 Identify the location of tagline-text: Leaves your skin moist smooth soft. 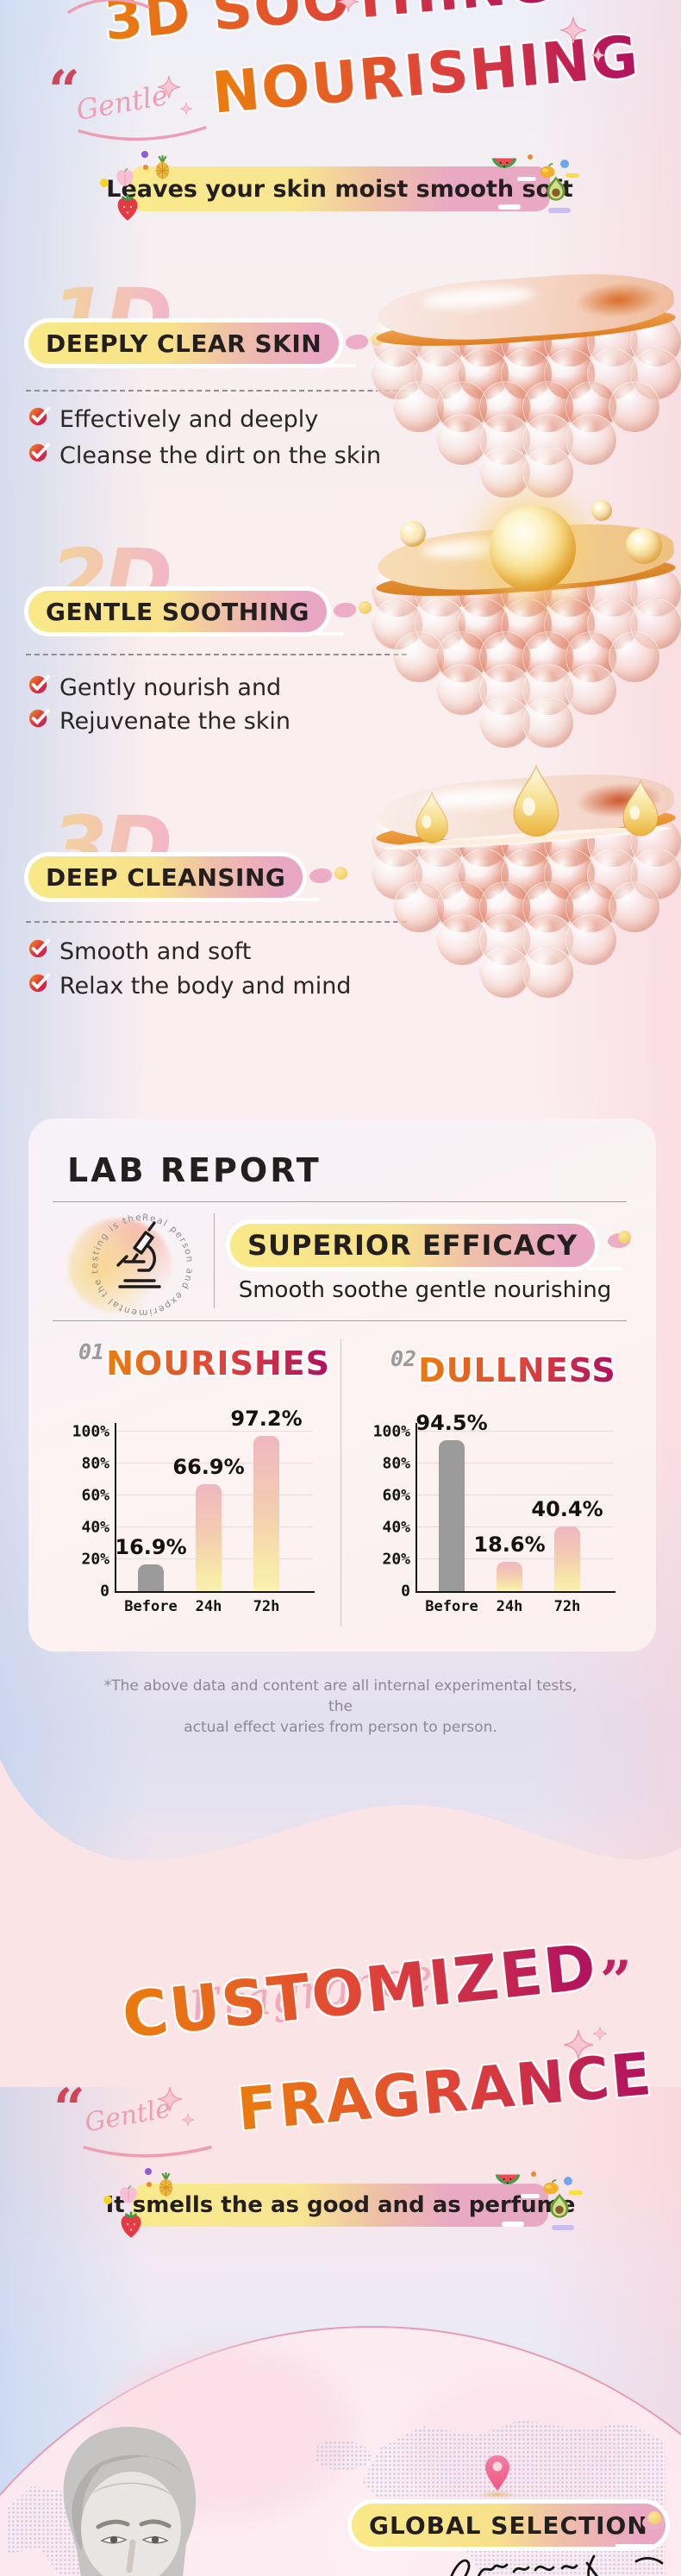
(339, 189).